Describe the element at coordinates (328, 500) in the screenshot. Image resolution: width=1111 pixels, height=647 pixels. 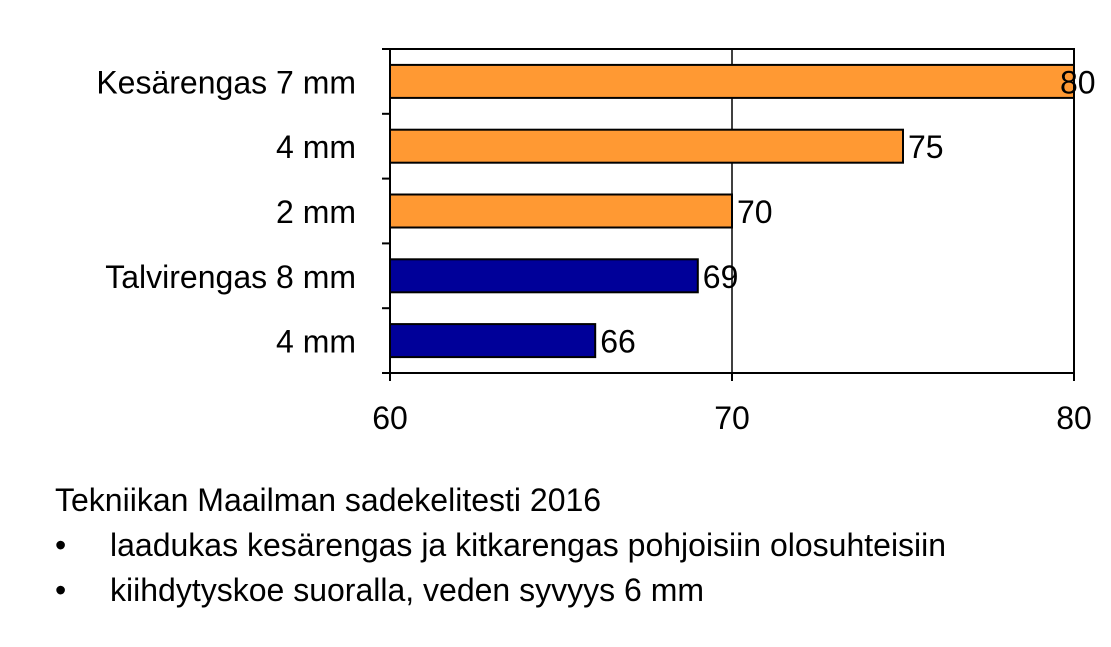
I see `notes-title: Tekniikan Maailman sadekelitesti 2016` at that location.